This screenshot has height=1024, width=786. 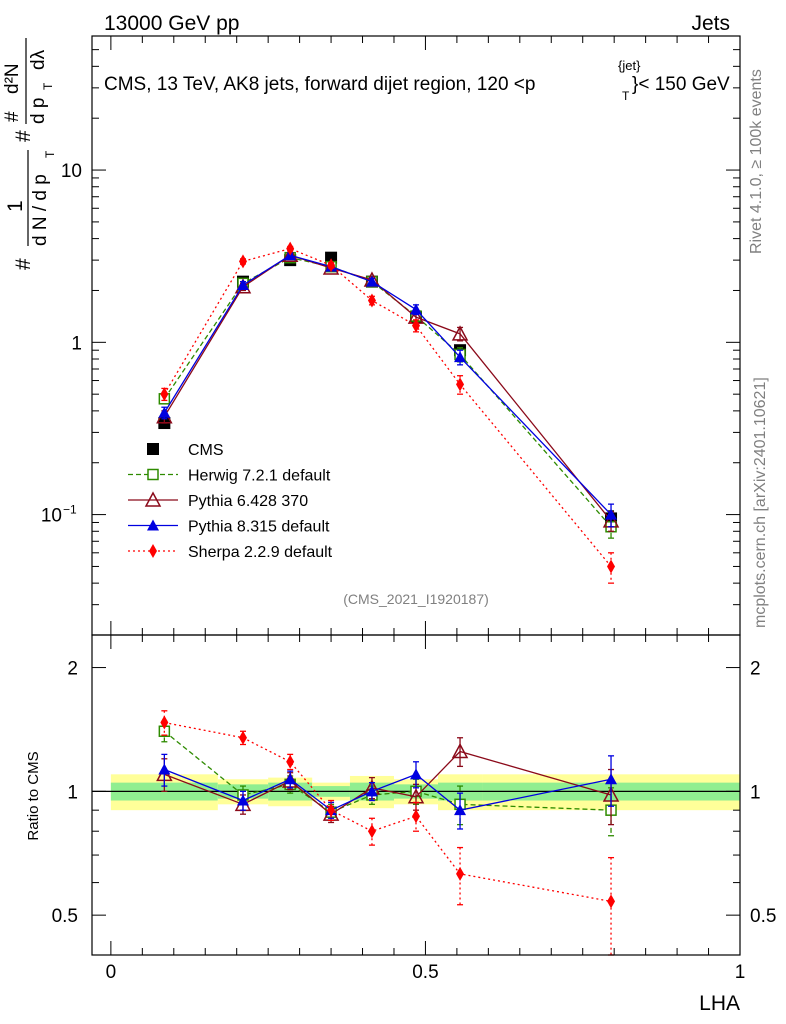 I want to click on ylabel-dN-dpT: d N / d p, so click(x=40, y=210).